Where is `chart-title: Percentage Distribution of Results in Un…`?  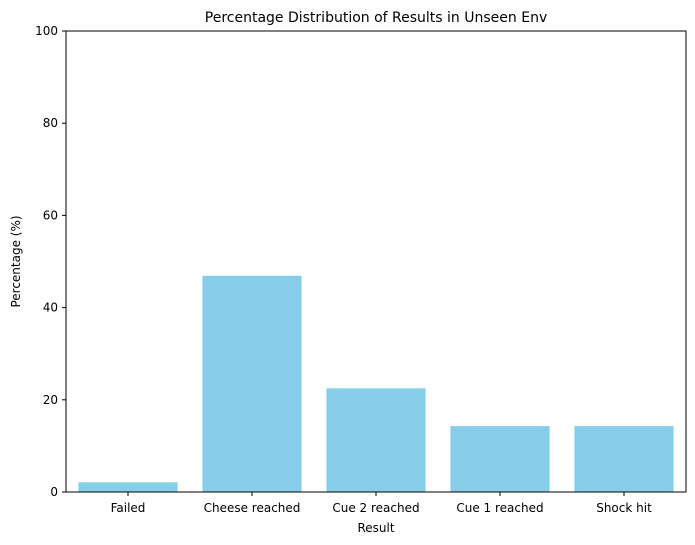 chart-title: Percentage Distribution of Results in Un… is located at coordinates (376, 18).